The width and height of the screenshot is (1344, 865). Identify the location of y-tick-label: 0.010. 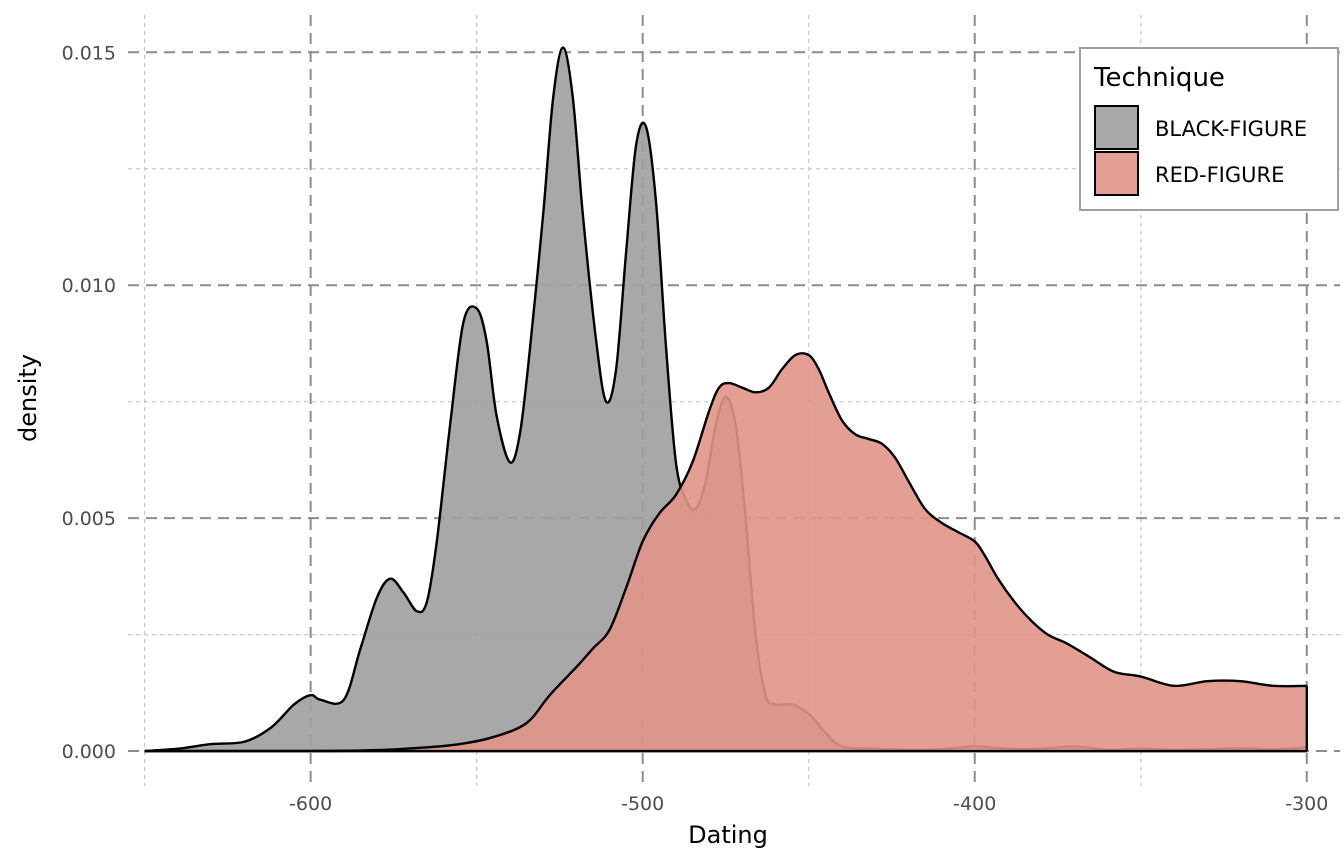
(89, 286).